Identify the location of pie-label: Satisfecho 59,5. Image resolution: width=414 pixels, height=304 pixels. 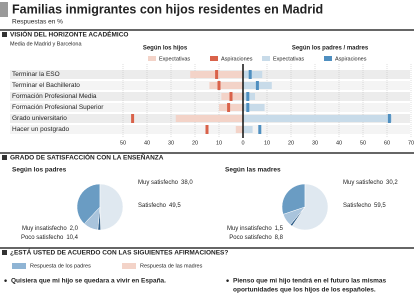
(364, 206).